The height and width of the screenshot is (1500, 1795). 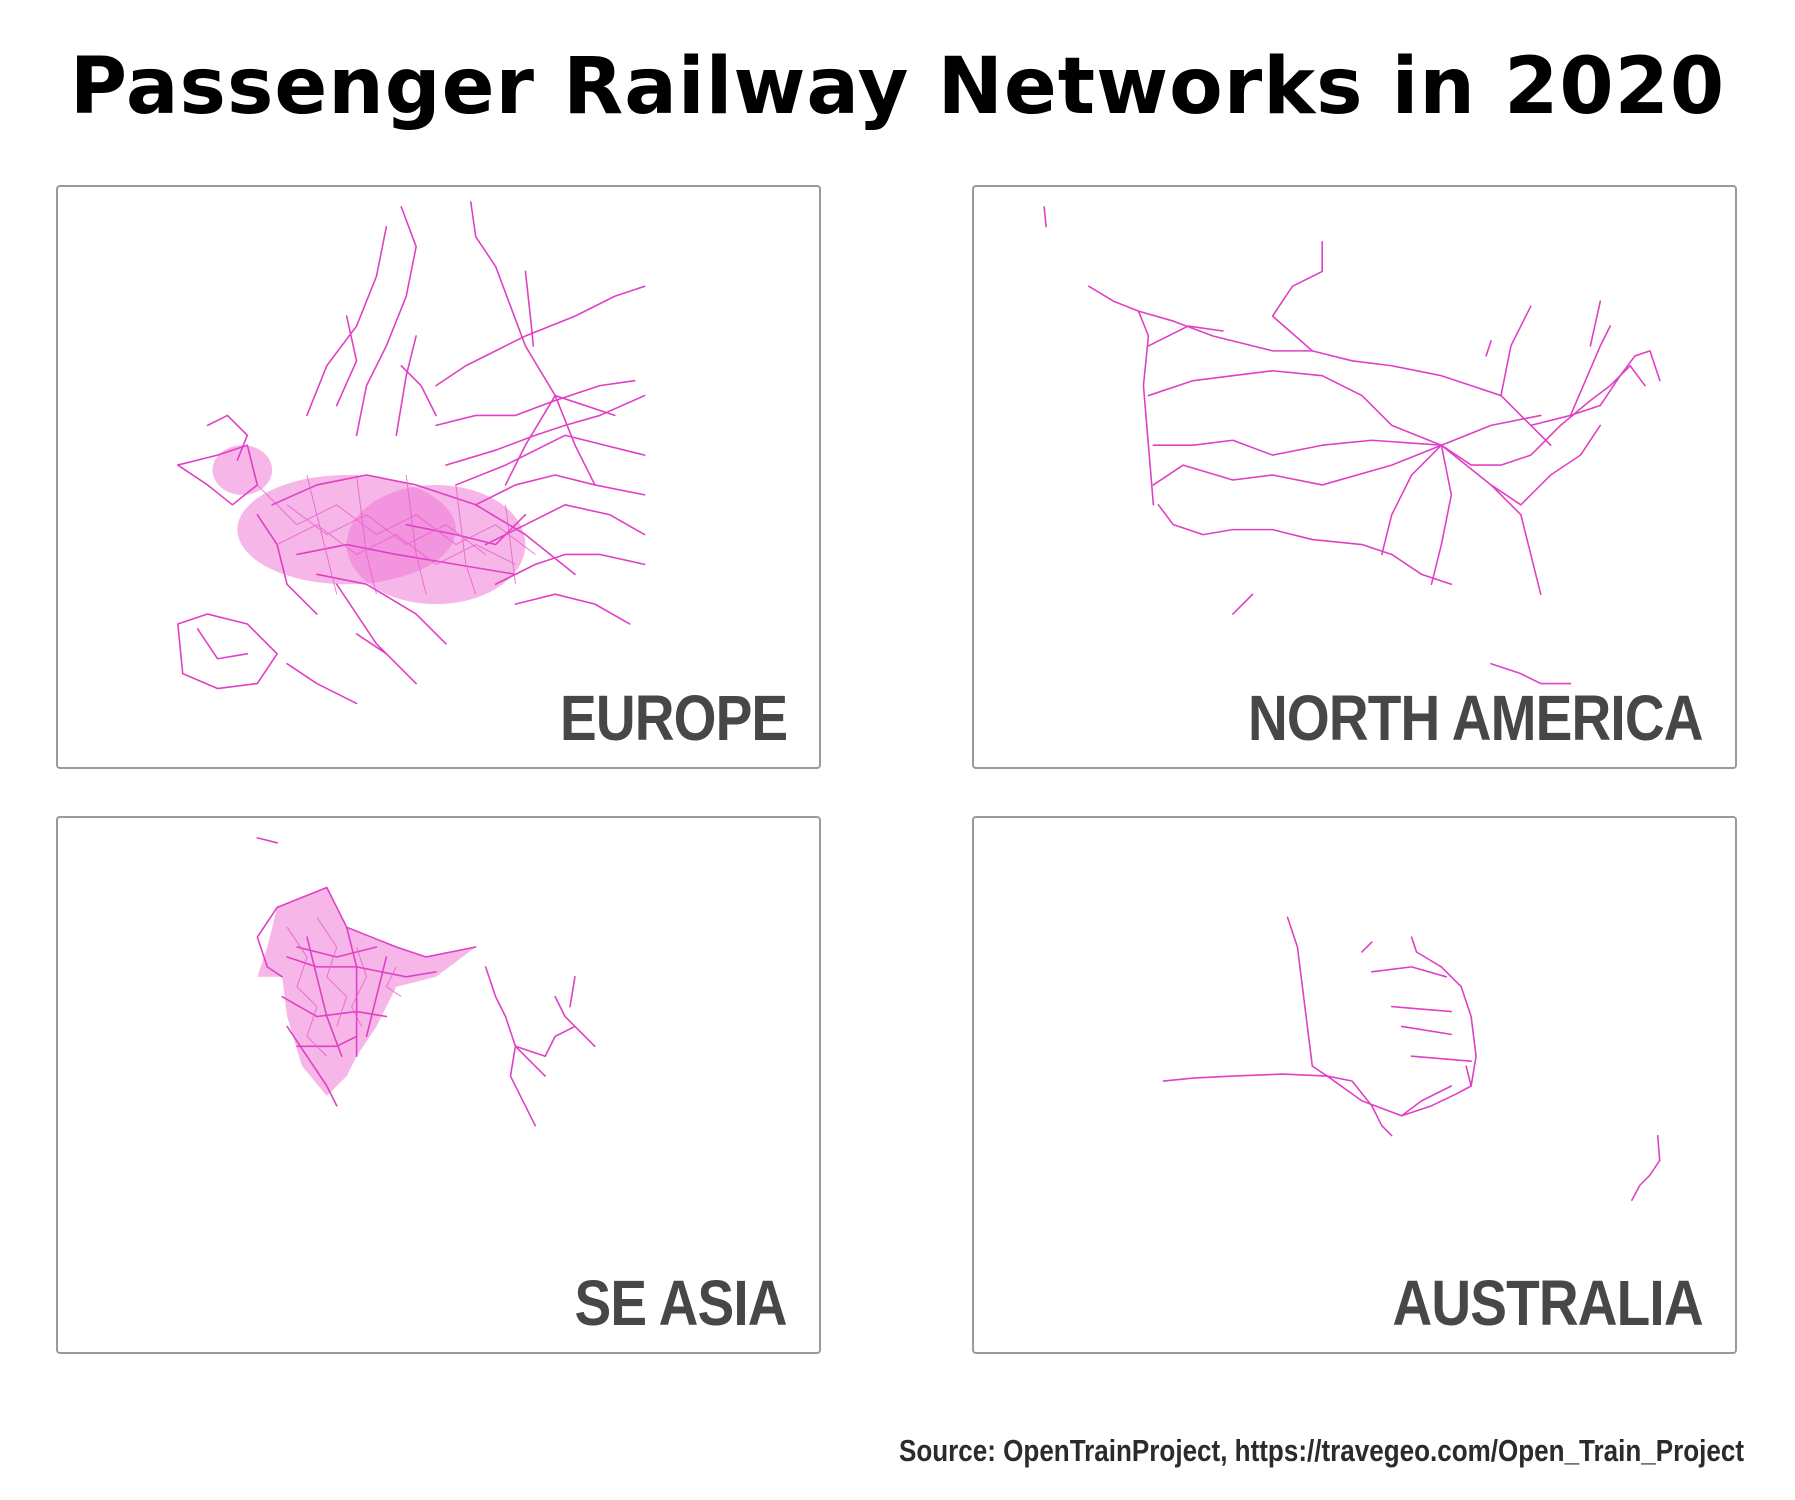 I want to click on se-asia-rail-map, so click(x=426, y=982).